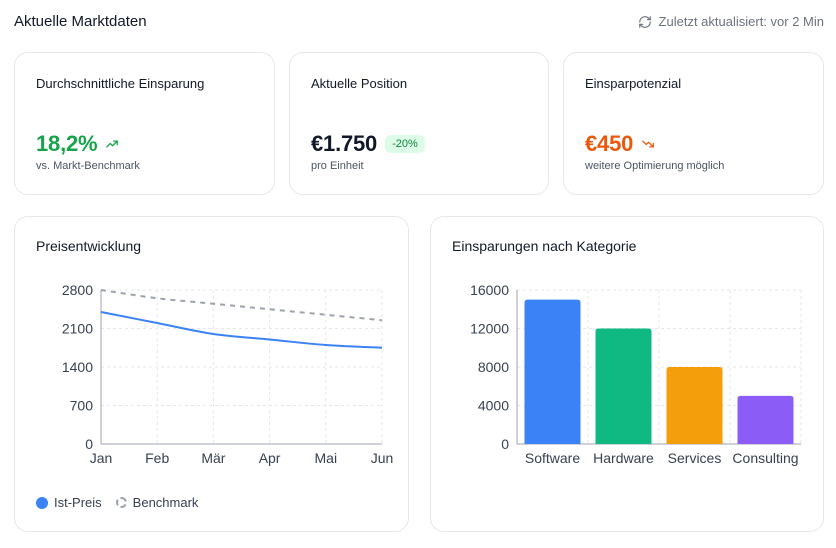  What do you see at coordinates (241, 305) in the screenshot?
I see `series-line-benchmark` at bounding box center [241, 305].